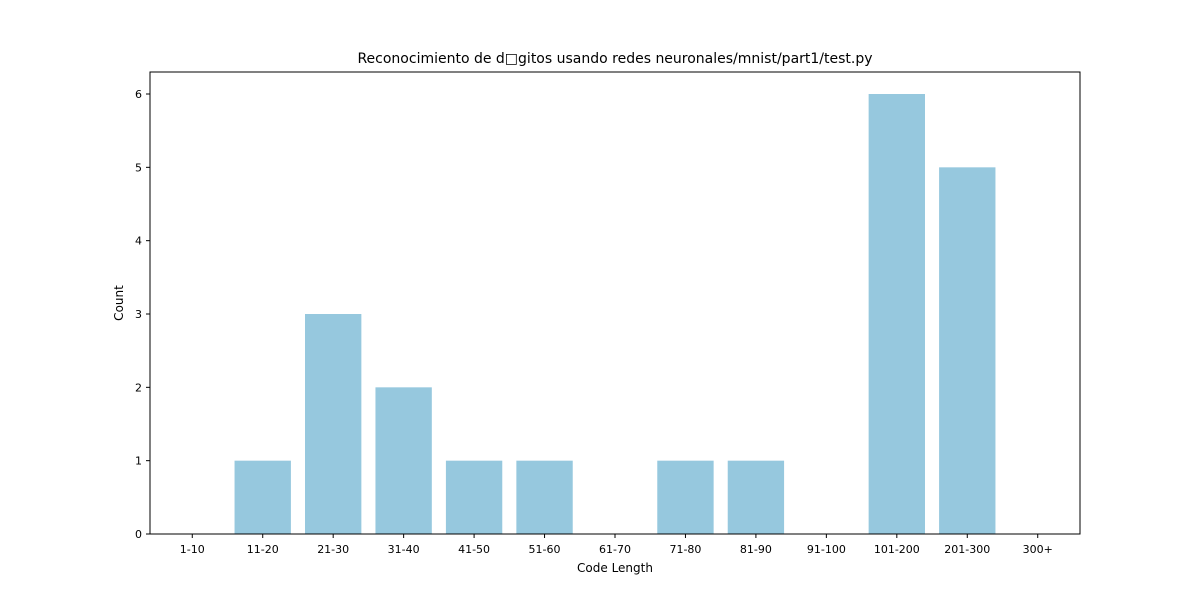 The height and width of the screenshot is (600, 1200). What do you see at coordinates (263, 549) in the screenshot?
I see `x-tick-label: 11-20` at bounding box center [263, 549].